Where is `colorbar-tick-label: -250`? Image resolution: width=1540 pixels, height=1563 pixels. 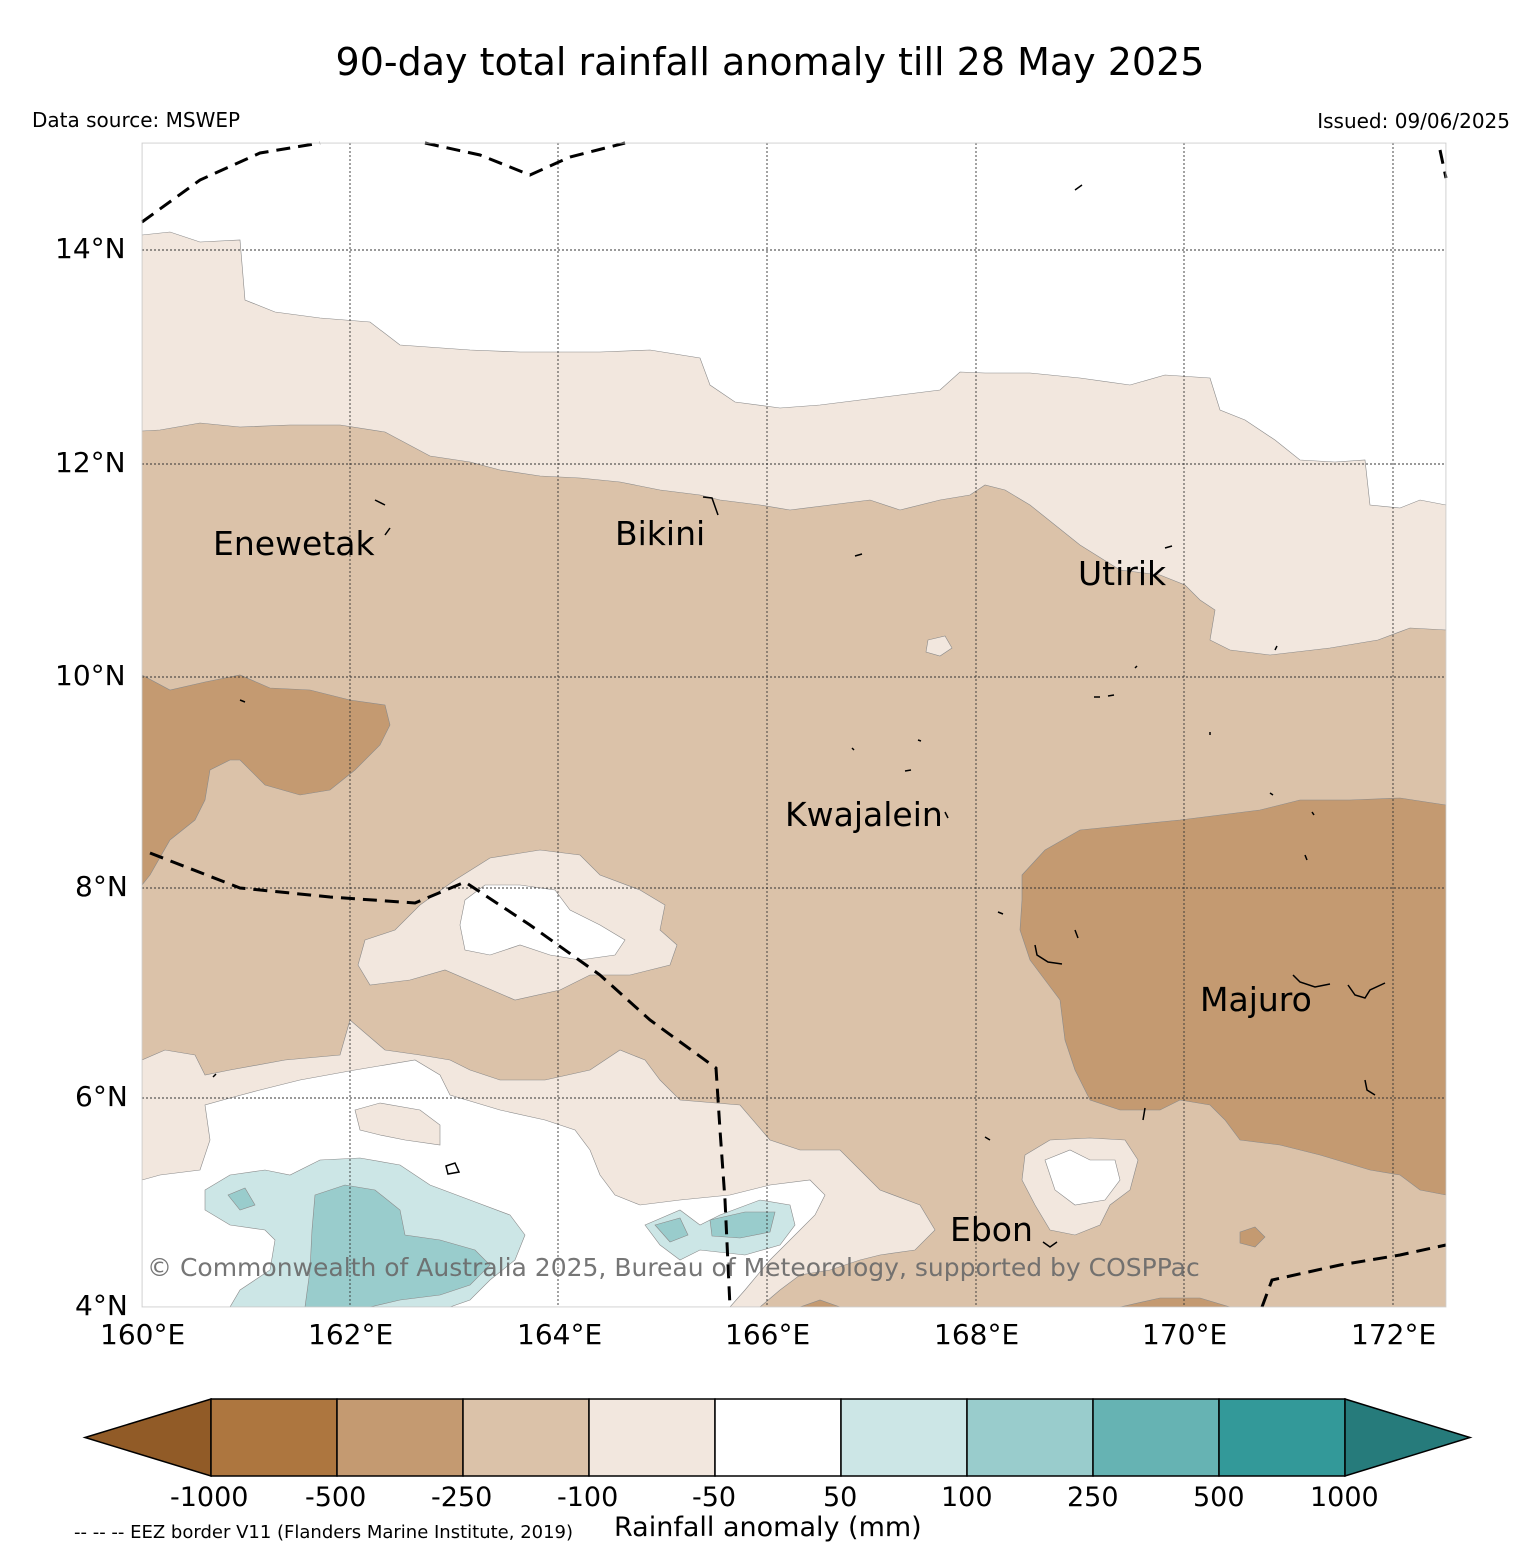 colorbar-tick-label: -250 is located at coordinates (462, 1497).